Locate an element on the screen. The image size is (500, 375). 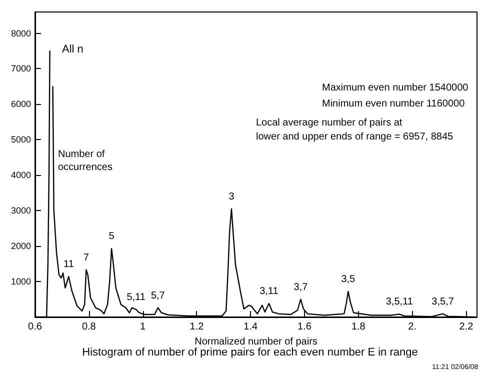
annotation: 3,5 is located at coordinates (348, 279).